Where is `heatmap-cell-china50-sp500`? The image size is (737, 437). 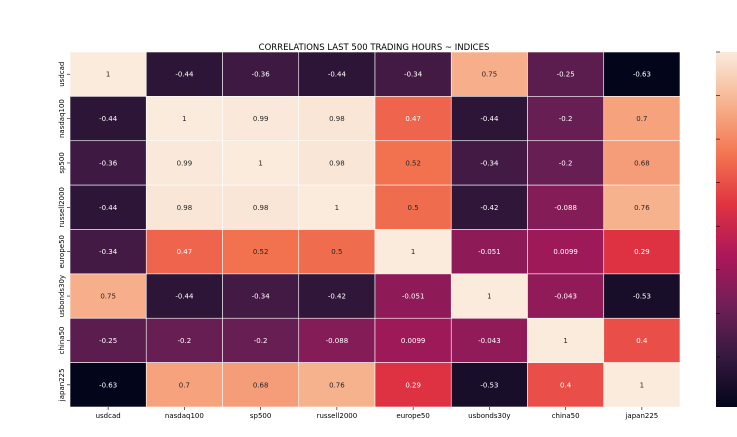
heatmap-cell-china50-sp500 is located at coordinates (261, 340).